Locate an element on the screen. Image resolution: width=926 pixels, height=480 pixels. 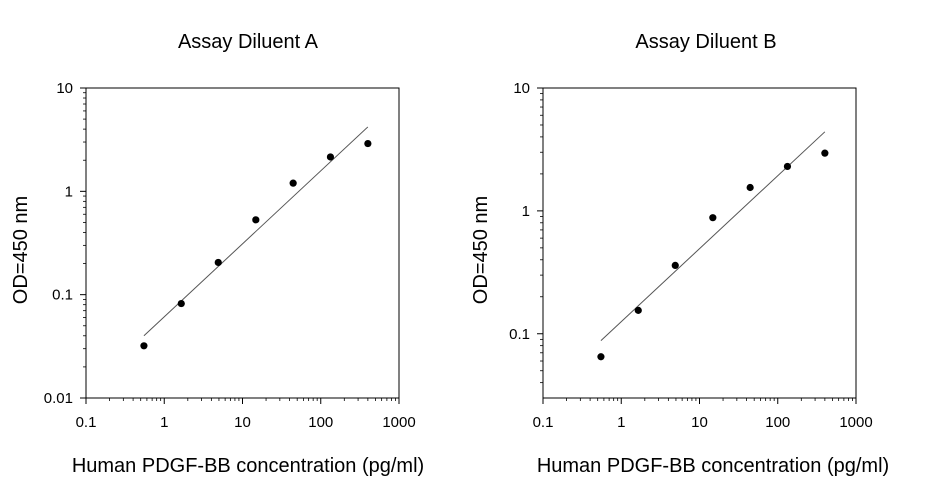
chart-title: Assay Diluent A is located at coordinates (248, 42).